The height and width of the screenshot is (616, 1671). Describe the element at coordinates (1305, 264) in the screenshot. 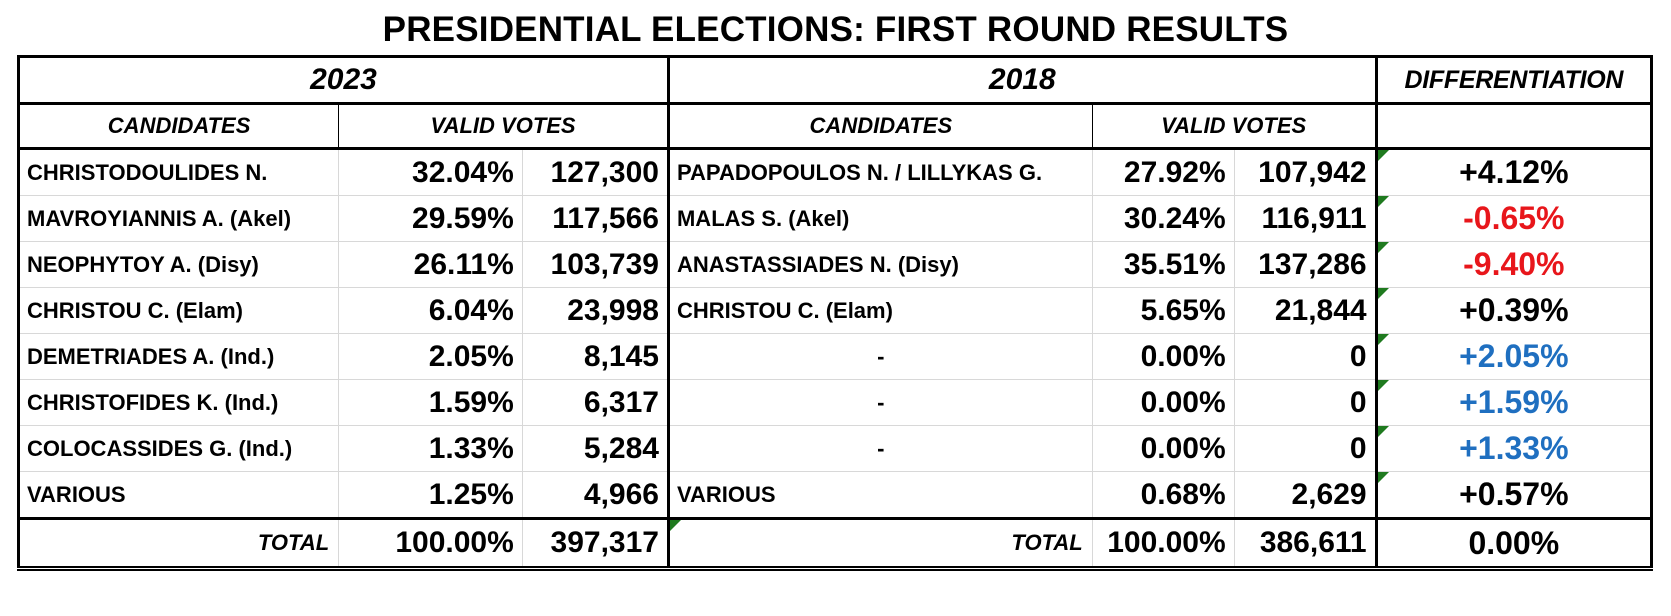

I see `votes-2018-cell: 137,286` at that location.